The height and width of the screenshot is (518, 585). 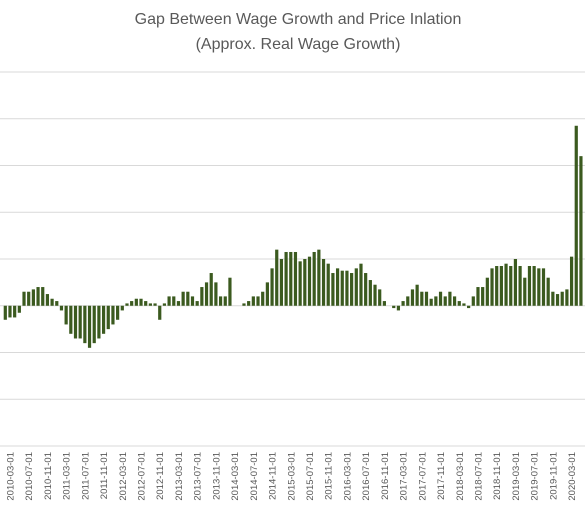 I want to click on x-tick-label: 2019-07-01, so click(x=535, y=476).